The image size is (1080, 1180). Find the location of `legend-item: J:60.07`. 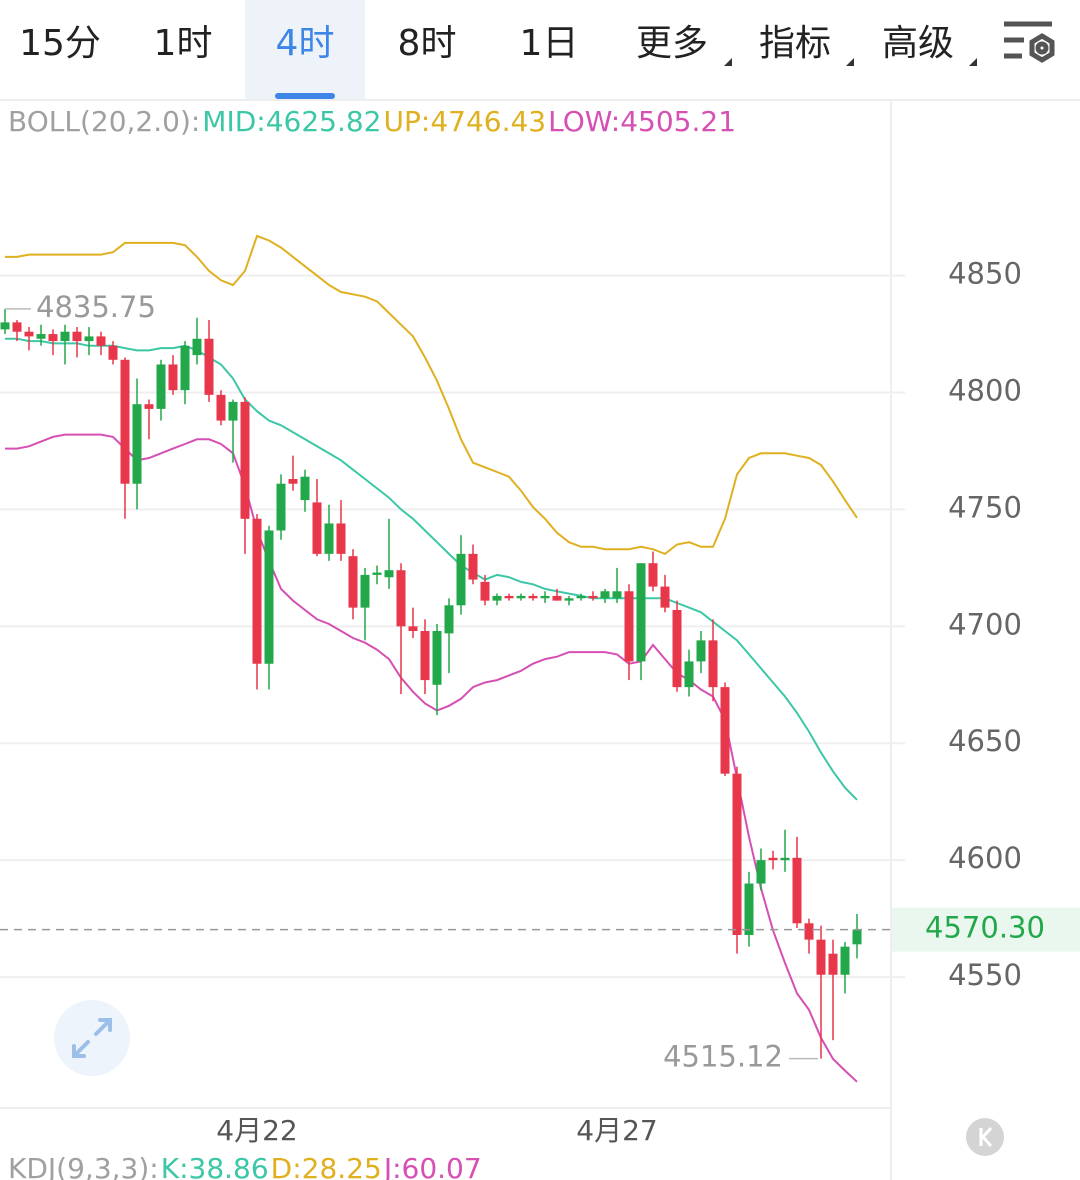

legend-item: J:60.07 is located at coordinates (432, 1166).